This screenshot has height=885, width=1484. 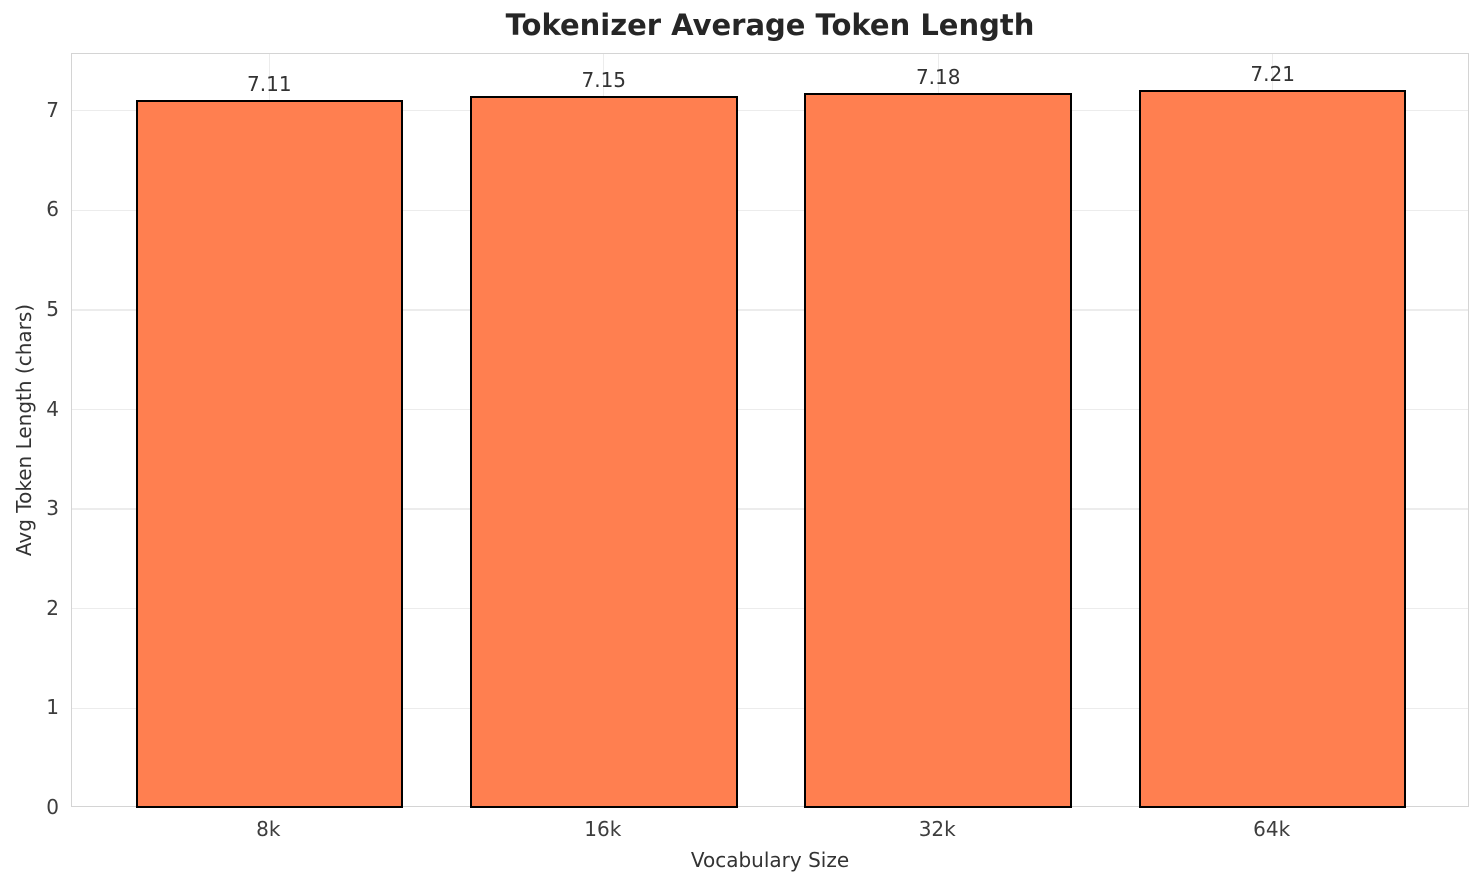 What do you see at coordinates (770, 25) in the screenshot?
I see `chart-title: Tokenizer Average Token Length` at bounding box center [770, 25].